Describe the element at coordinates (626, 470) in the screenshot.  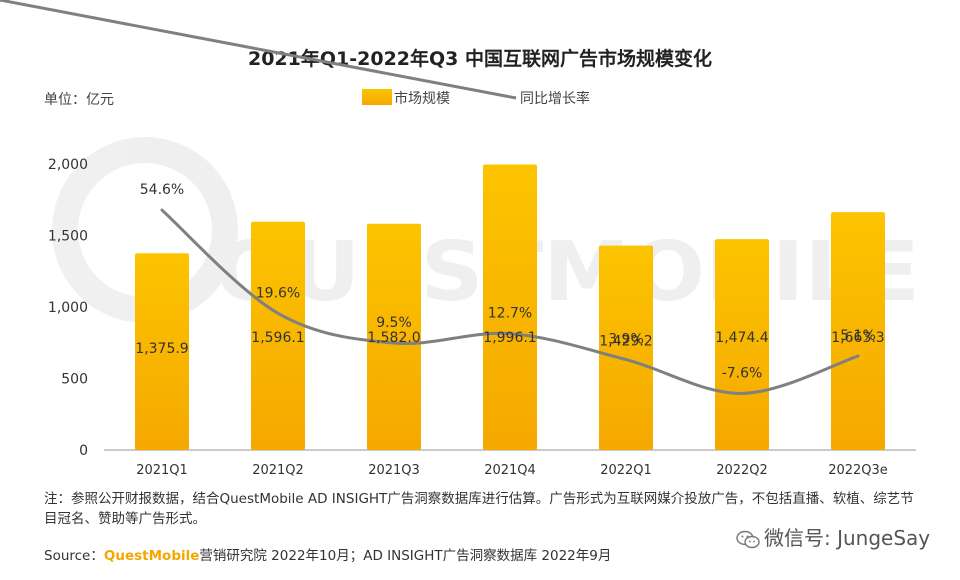
I see `x-tick-label: 2022Q1` at that location.